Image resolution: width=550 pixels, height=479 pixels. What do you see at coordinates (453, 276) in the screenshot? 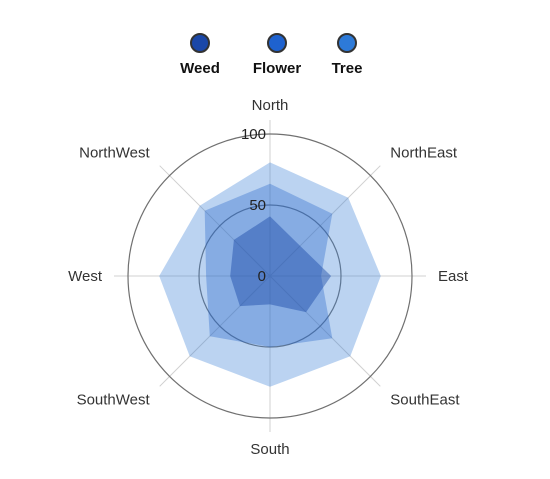
I see `direction-label-east: East` at bounding box center [453, 276].